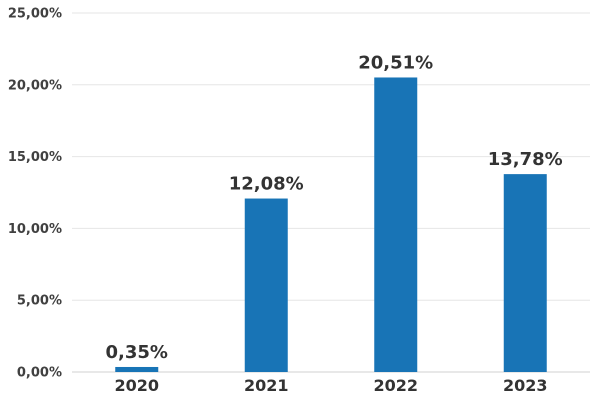  What do you see at coordinates (525, 385) in the screenshot?
I see `x-tick-label: 2023` at bounding box center [525, 385].